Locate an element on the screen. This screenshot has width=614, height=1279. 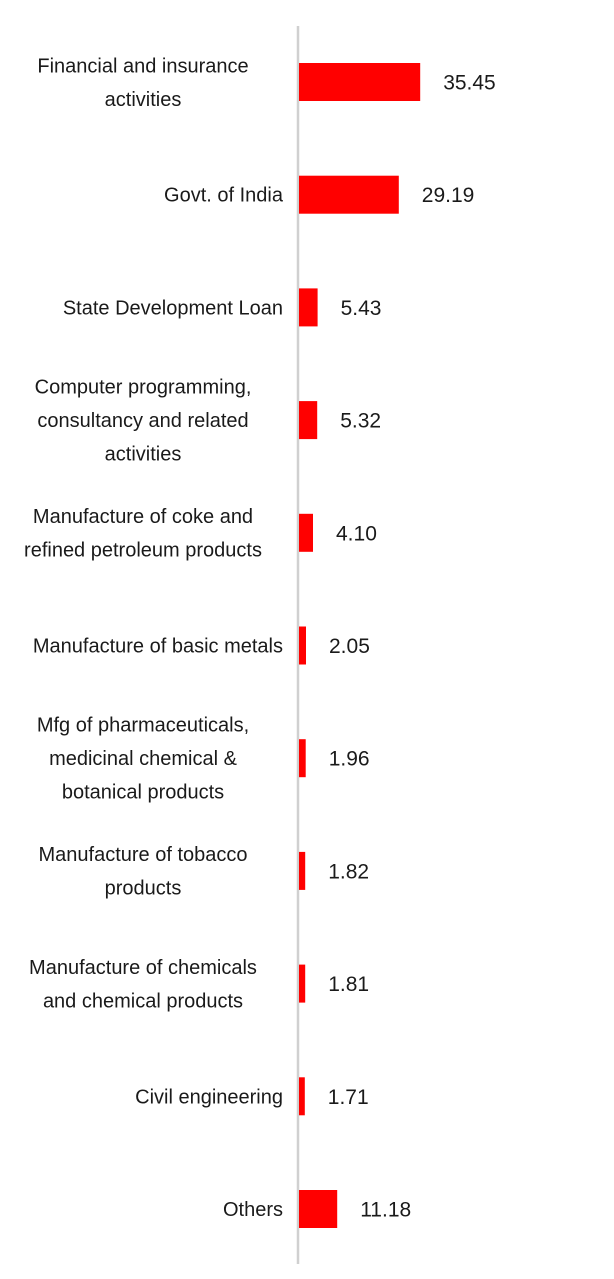
category-label-line: botanical products is located at coordinates (143, 793).